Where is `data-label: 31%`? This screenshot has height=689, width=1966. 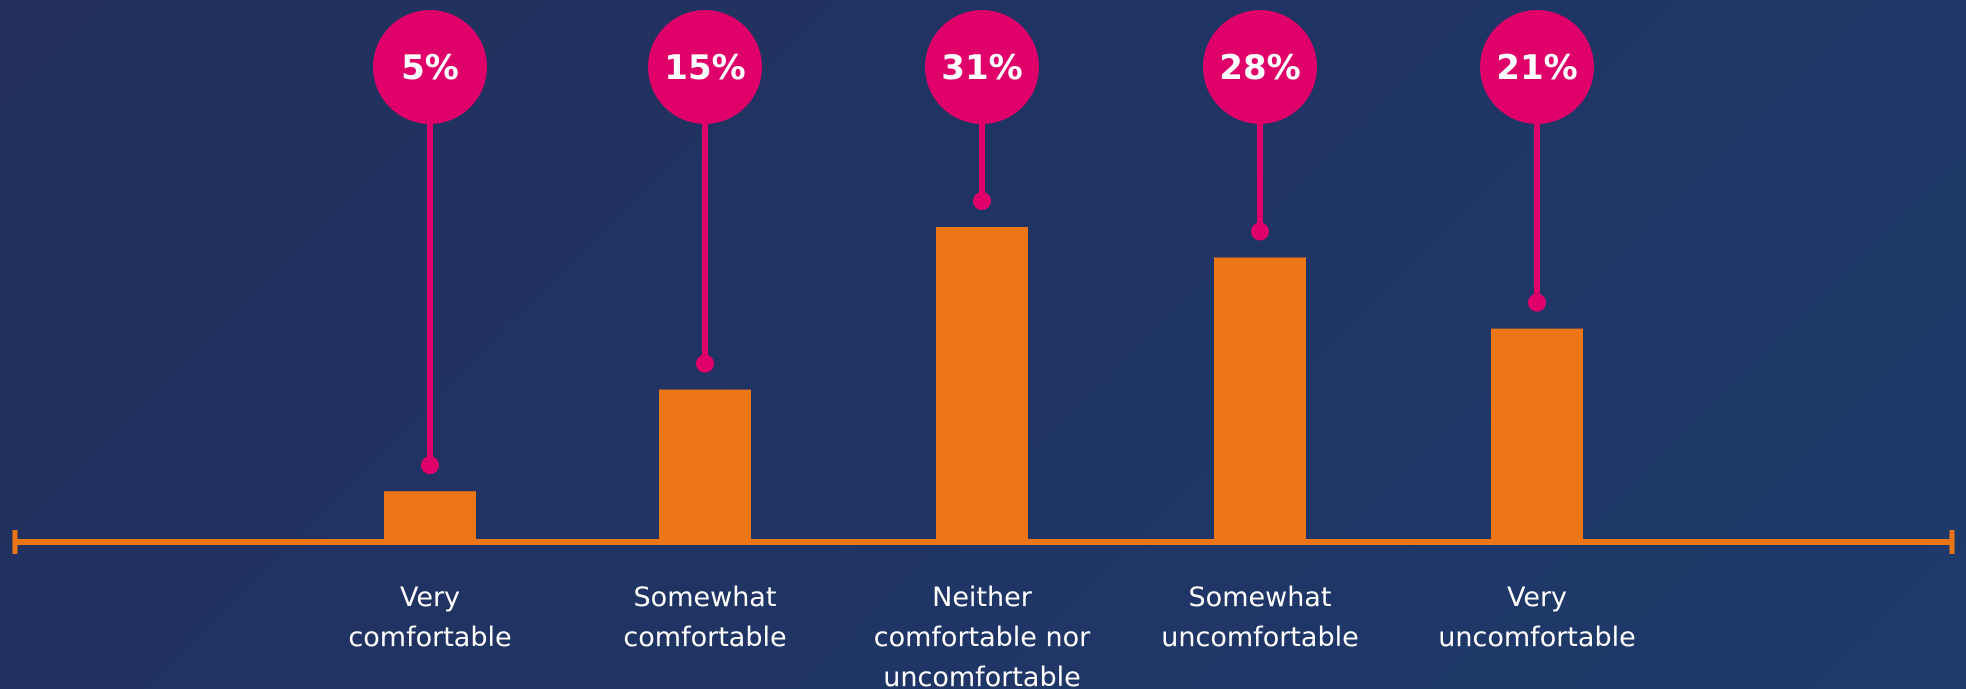
data-label: 31% is located at coordinates (981, 68).